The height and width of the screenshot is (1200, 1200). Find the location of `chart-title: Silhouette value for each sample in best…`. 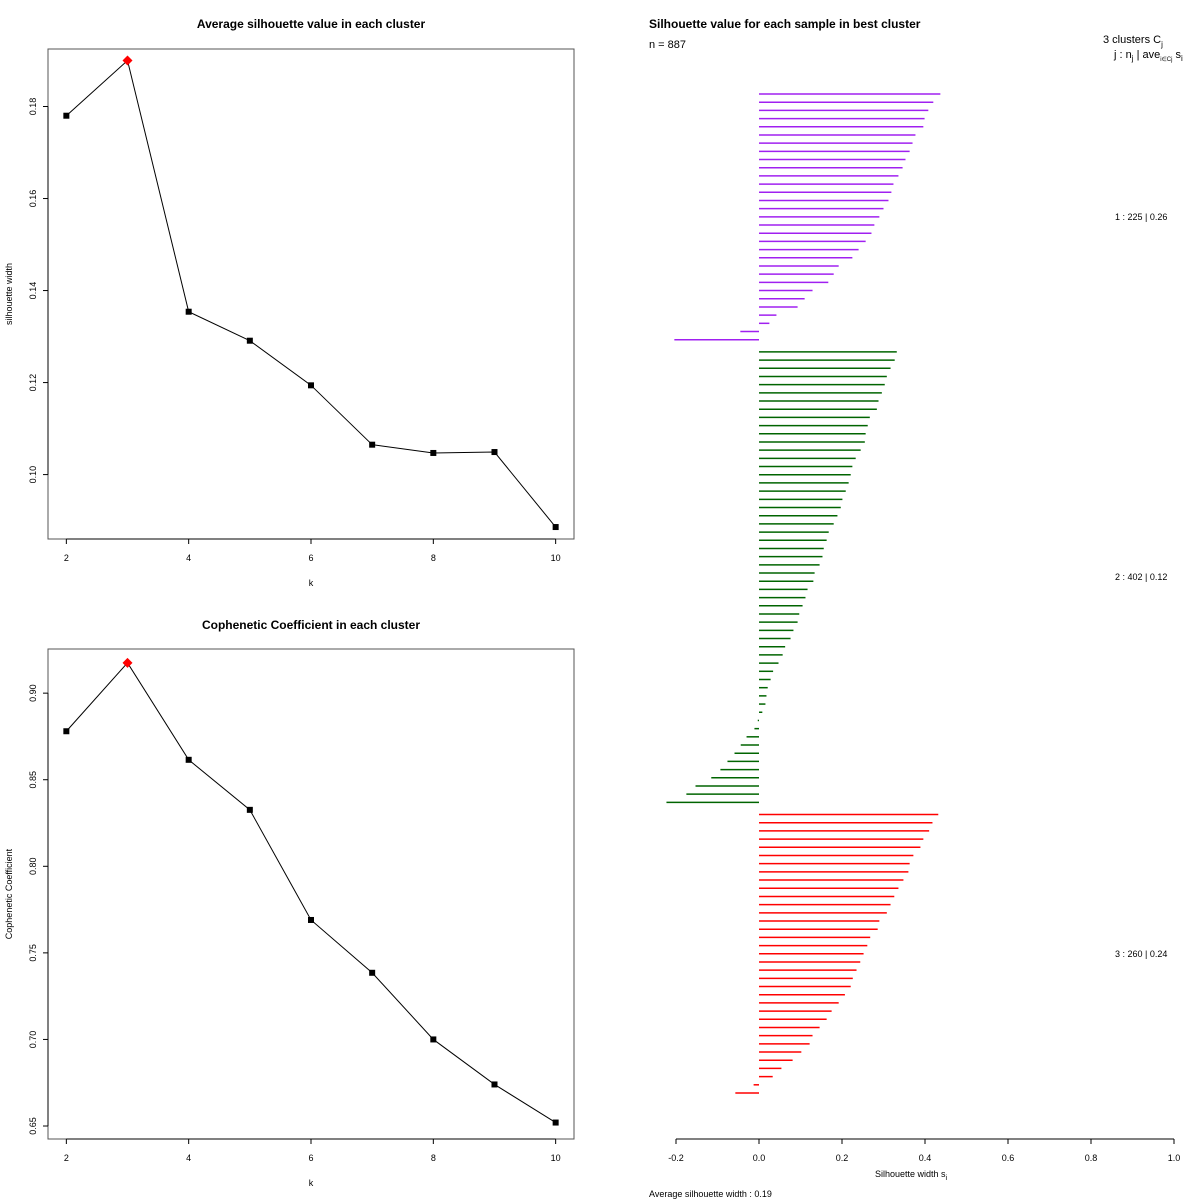

chart-title: Silhouette value for each sample in best… is located at coordinates (785, 24).